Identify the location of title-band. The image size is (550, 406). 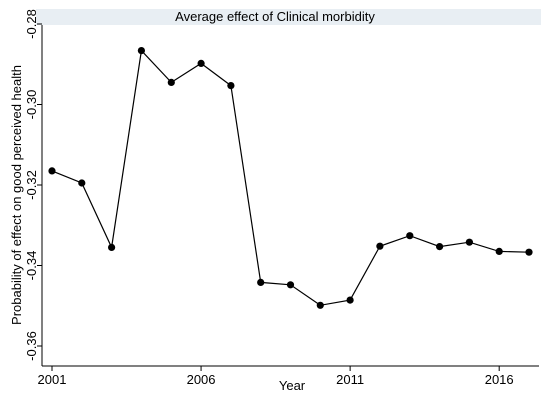
(288, 17).